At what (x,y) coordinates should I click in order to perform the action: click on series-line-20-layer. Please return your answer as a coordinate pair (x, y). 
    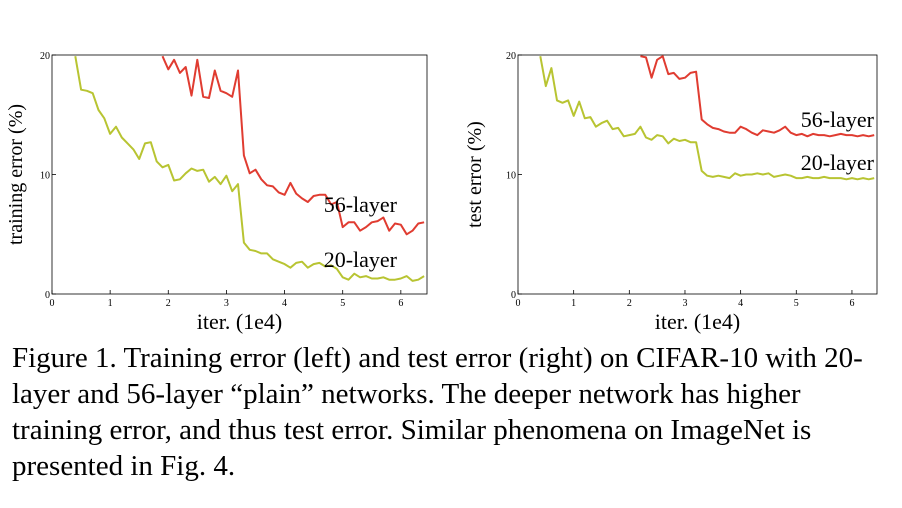
    Looking at the image, I should click on (707, 118).